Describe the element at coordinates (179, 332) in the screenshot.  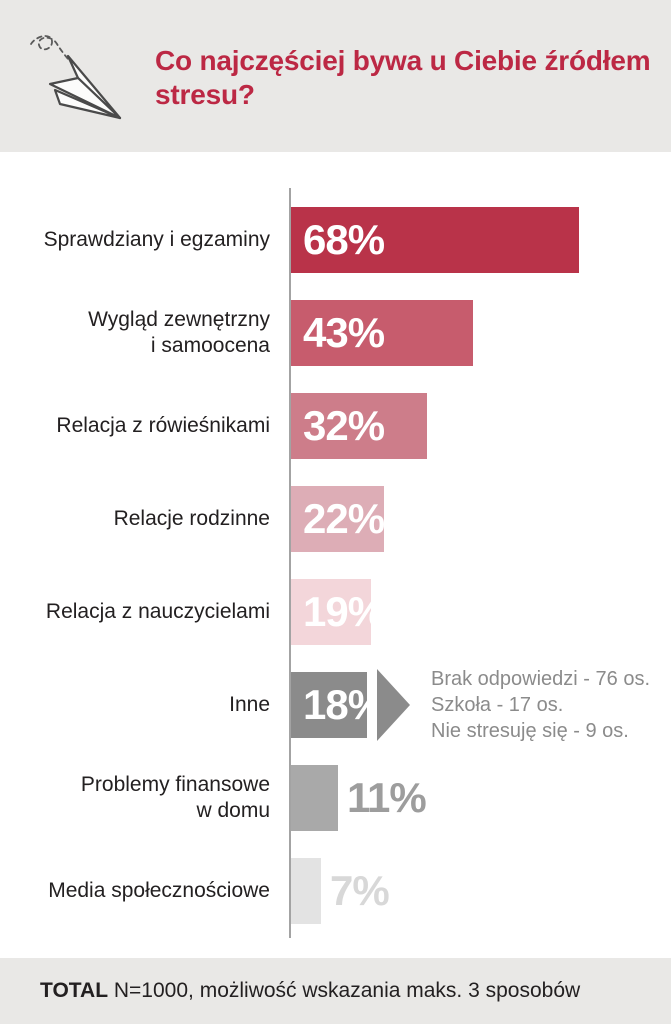
I see `bar-label: Wygląd zewnętrzny i samoocena` at that location.